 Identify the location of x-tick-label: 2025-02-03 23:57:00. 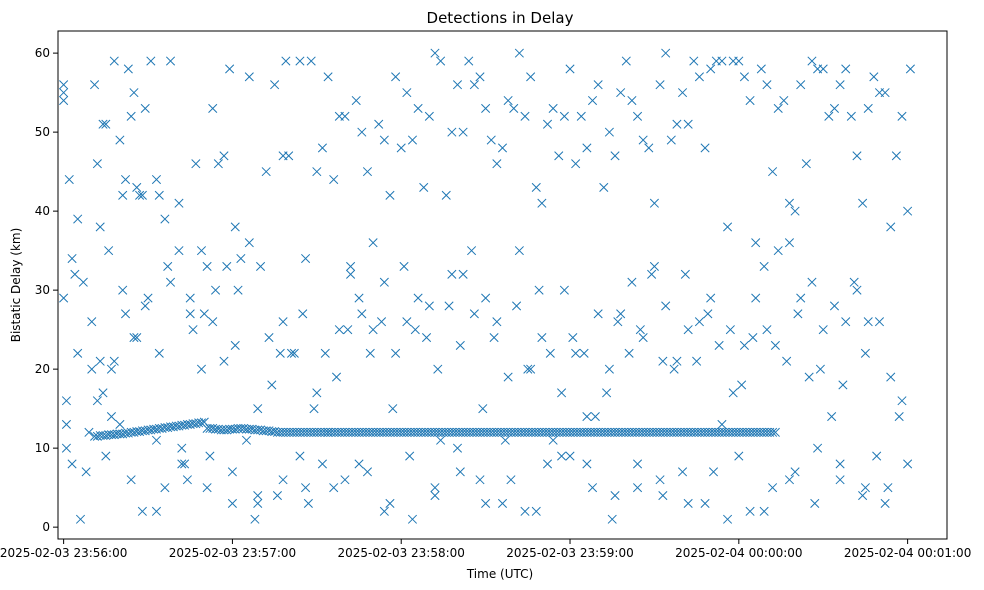
(232, 553).